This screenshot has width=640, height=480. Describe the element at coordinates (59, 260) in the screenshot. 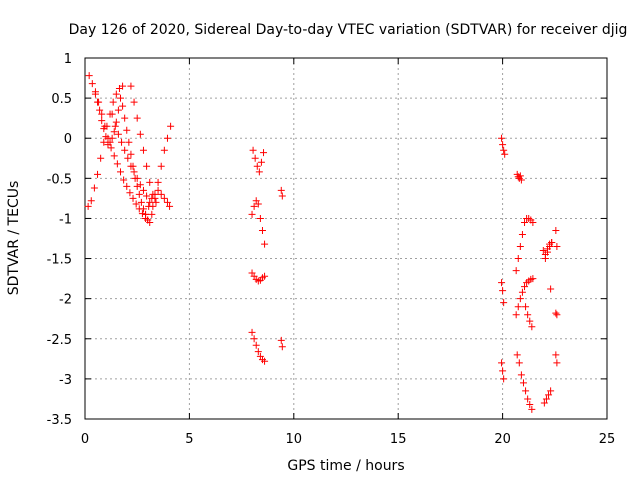

I see `y-tick-label: -1.5` at that location.